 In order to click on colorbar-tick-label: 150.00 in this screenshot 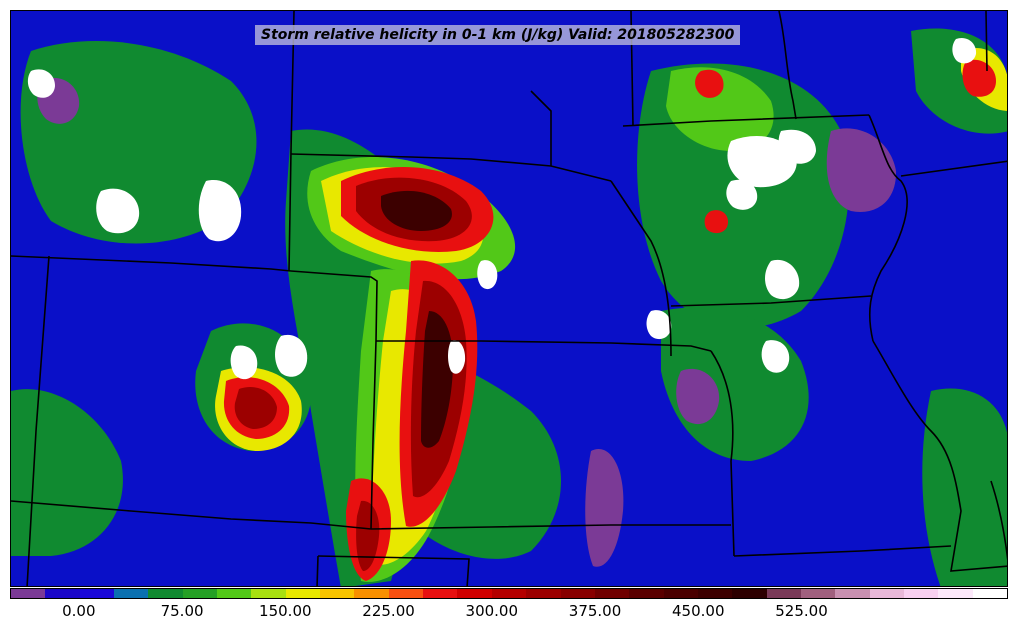, I will do `click(285, 611)`.